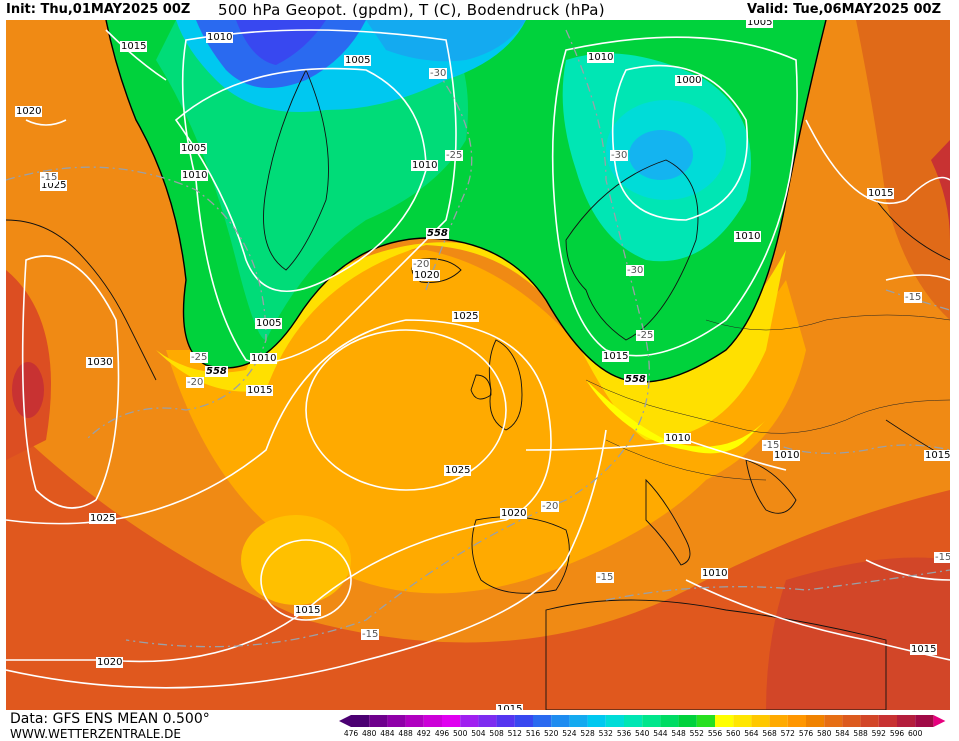 The width and height of the screenshot is (959, 741). What do you see at coordinates (676, 417) in the screenshot?
I see `yellow-band-central-europe` at bounding box center [676, 417].